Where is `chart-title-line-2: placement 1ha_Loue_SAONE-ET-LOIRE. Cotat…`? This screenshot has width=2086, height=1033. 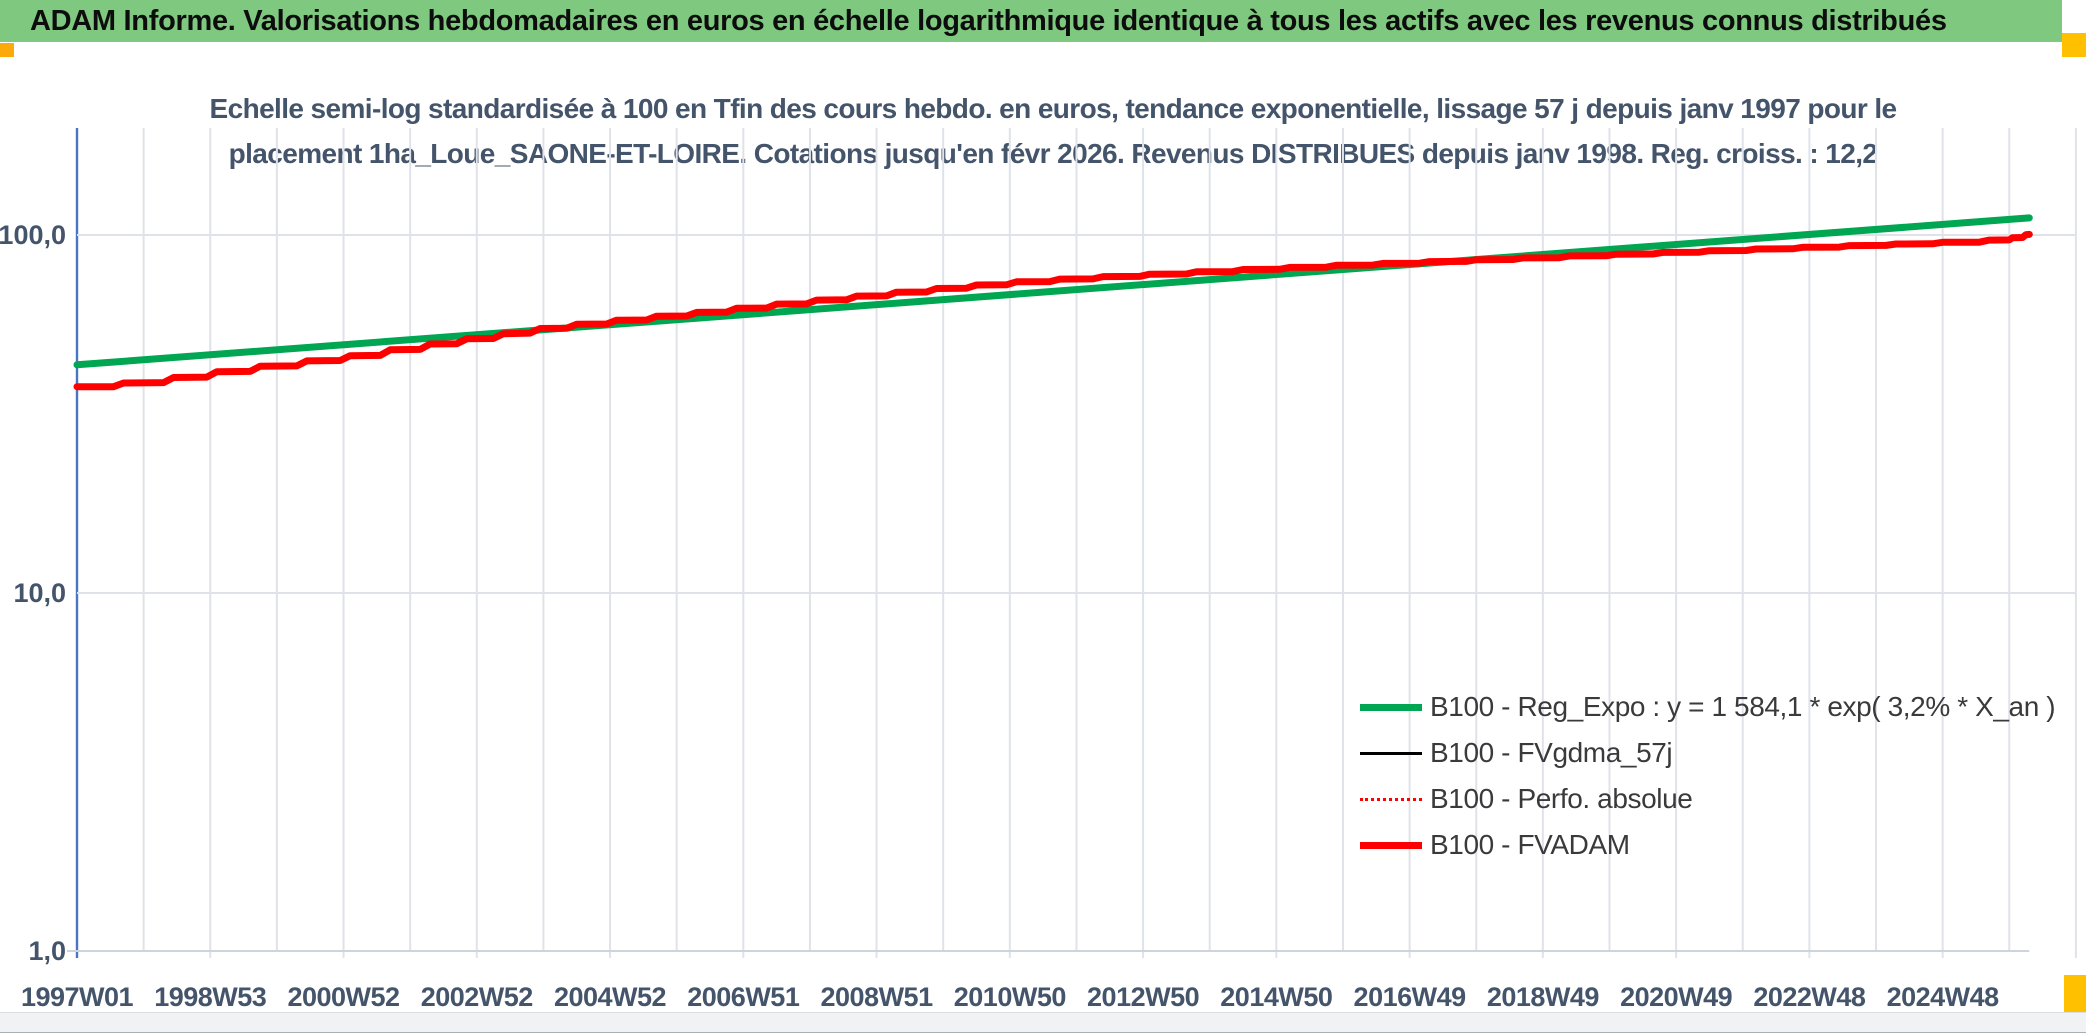 chart-title-line-2: placement 1ha_Loue_SAONE-ET-LOIRE. Cotat… is located at coordinates (1053, 153).